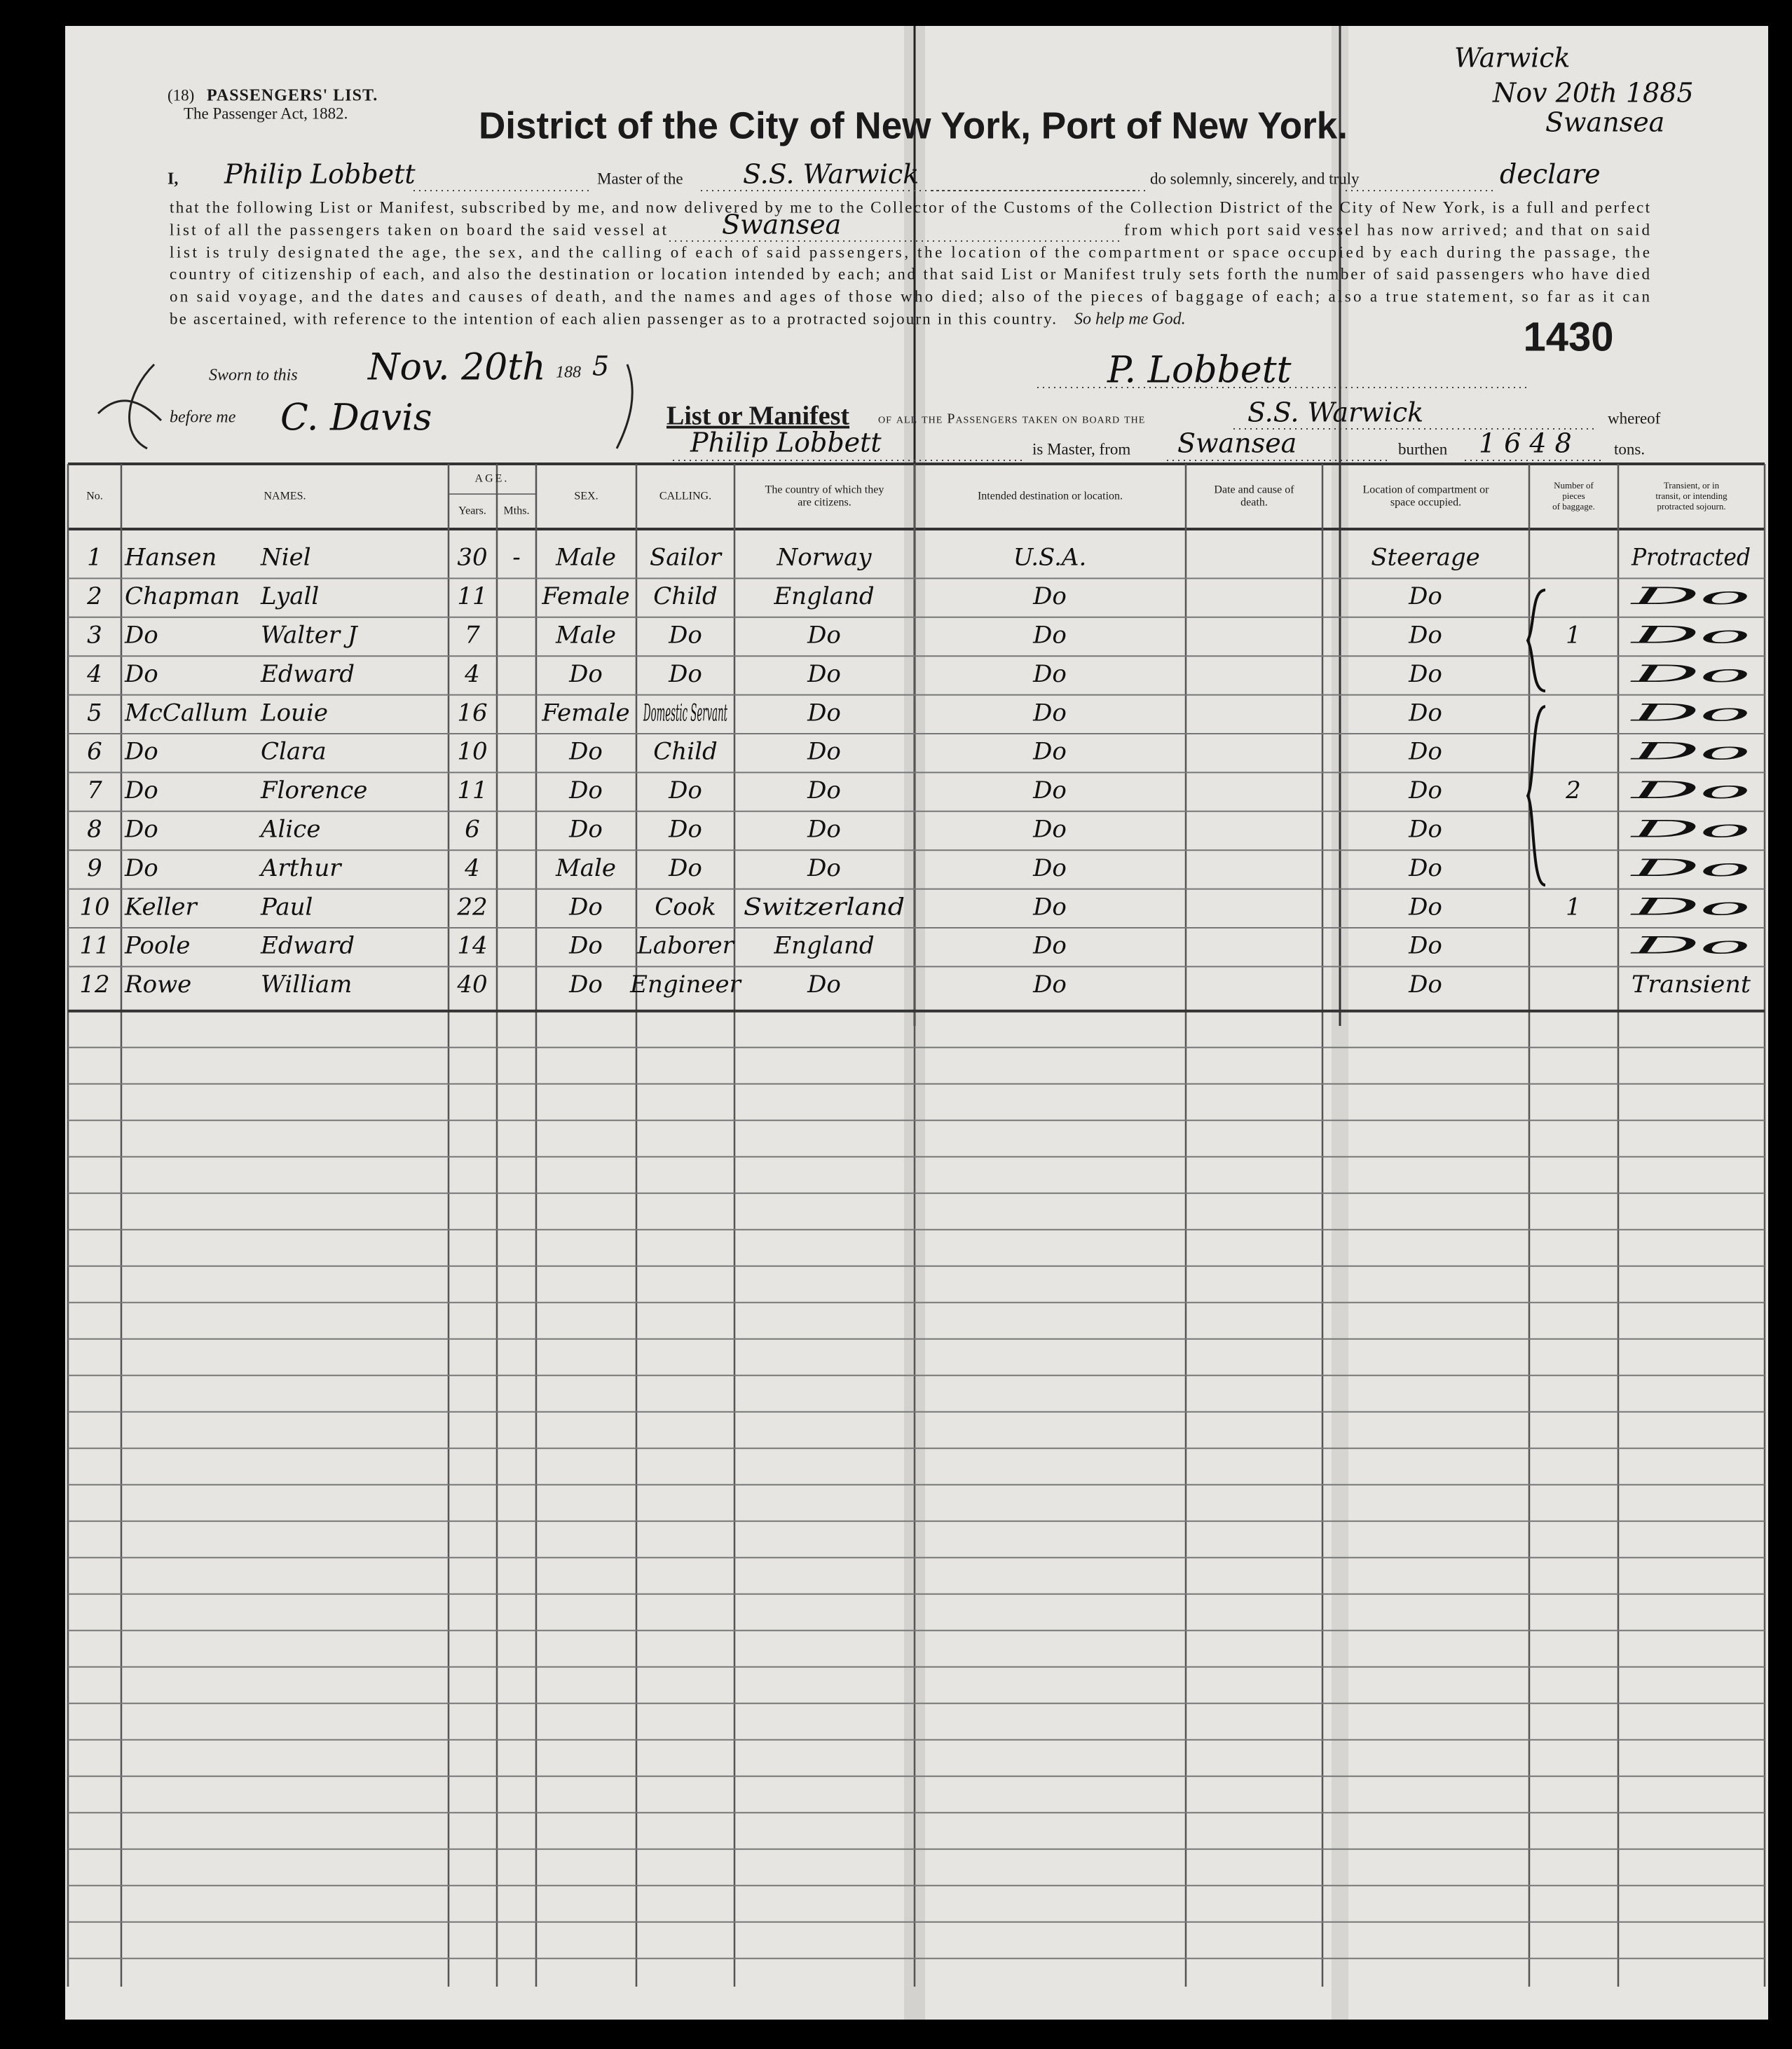  What do you see at coordinates (294, 752) in the screenshot?
I see `given-name: Clara` at bounding box center [294, 752].